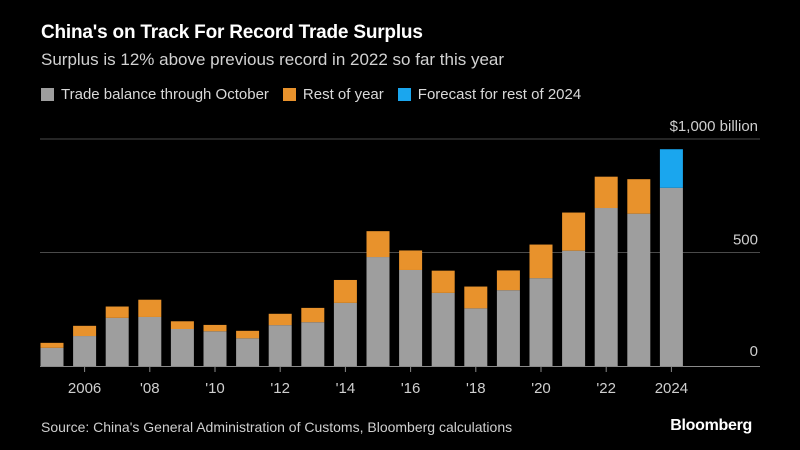 Image resolution: width=800 pixels, height=450 pixels. What do you see at coordinates (476, 388) in the screenshot?
I see `x-tick-label: '18` at bounding box center [476, 388].